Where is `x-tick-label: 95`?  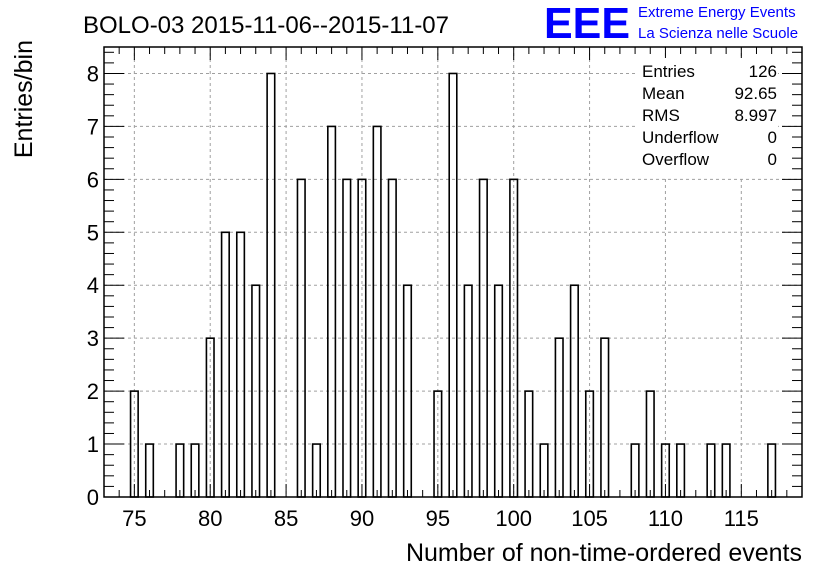
x-tick-label: 95 is located at coordinates (438, 518).